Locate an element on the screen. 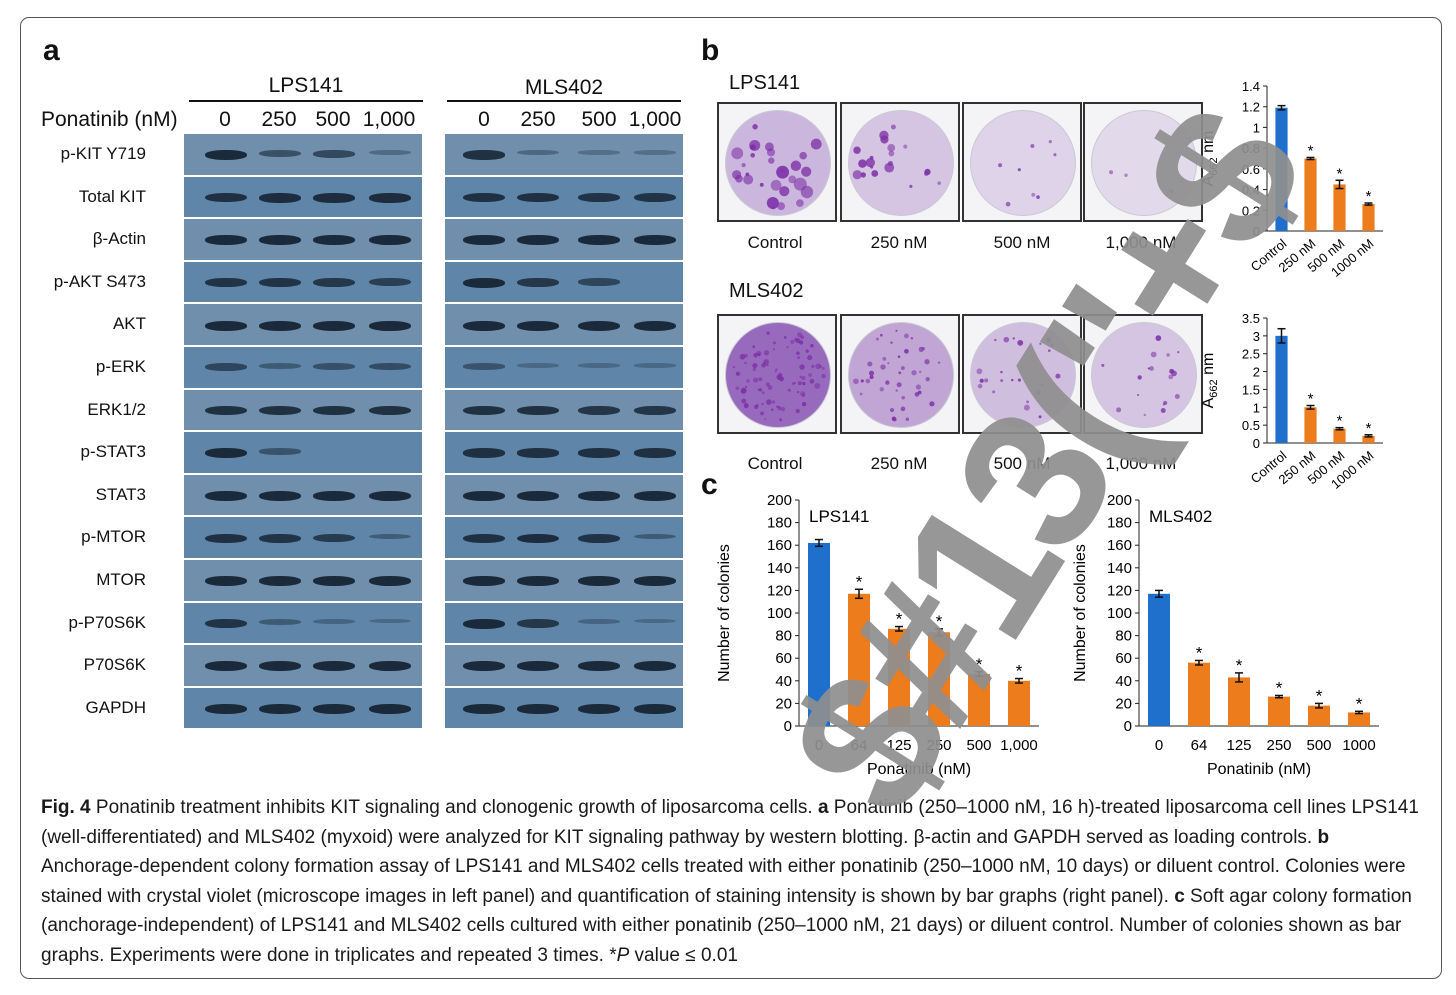 The height and width of the screenshot is (995, 1456). lane-label: 1,000 is located at coordinates (389, 119).